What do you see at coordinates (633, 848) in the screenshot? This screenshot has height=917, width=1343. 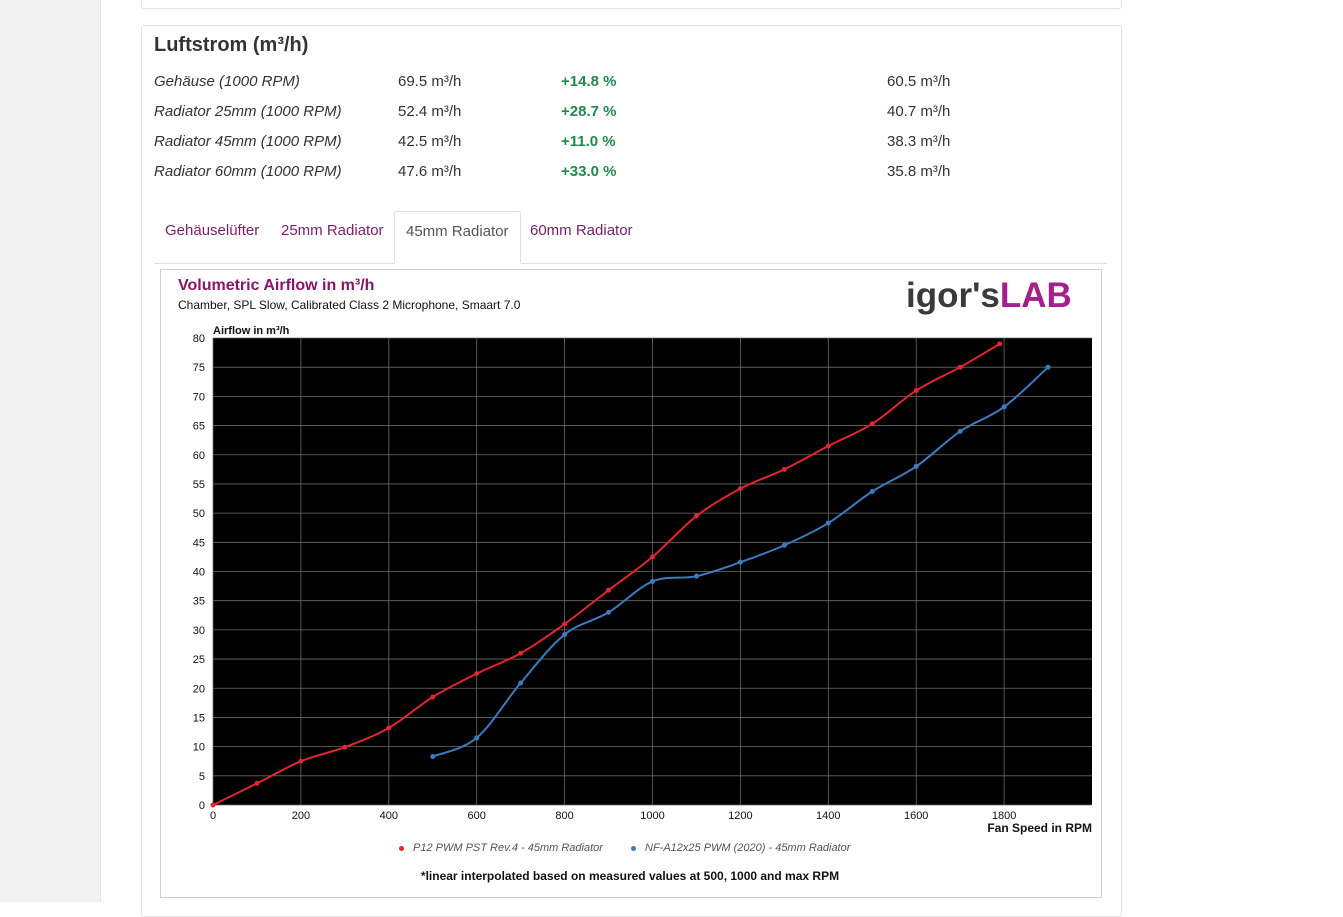 I see `legend-marker-nfa12` at bounding box center [633, 848].